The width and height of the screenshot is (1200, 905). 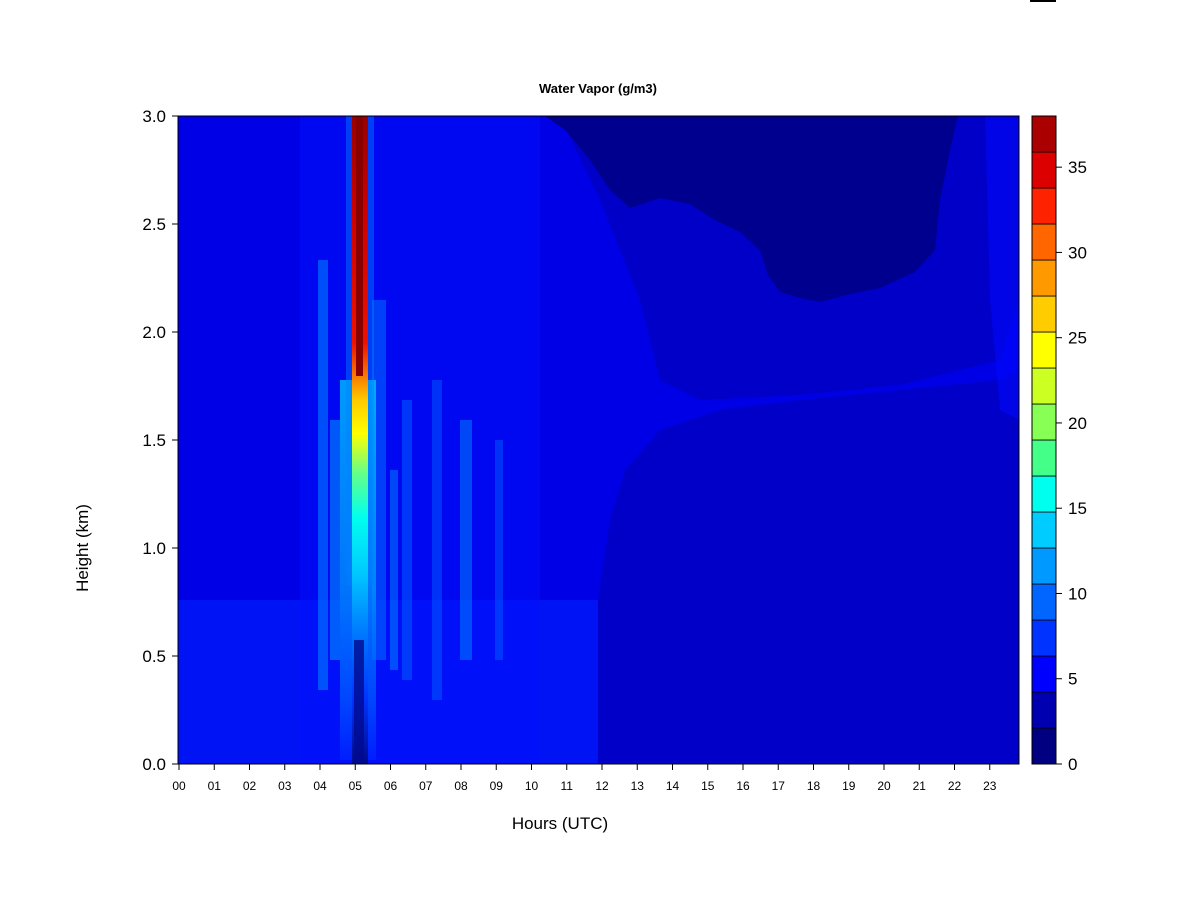 What do you see at coordinates (673, 786) in the screenshot?
I see `x-tick-label: 14` at bounding box center [673, 786].